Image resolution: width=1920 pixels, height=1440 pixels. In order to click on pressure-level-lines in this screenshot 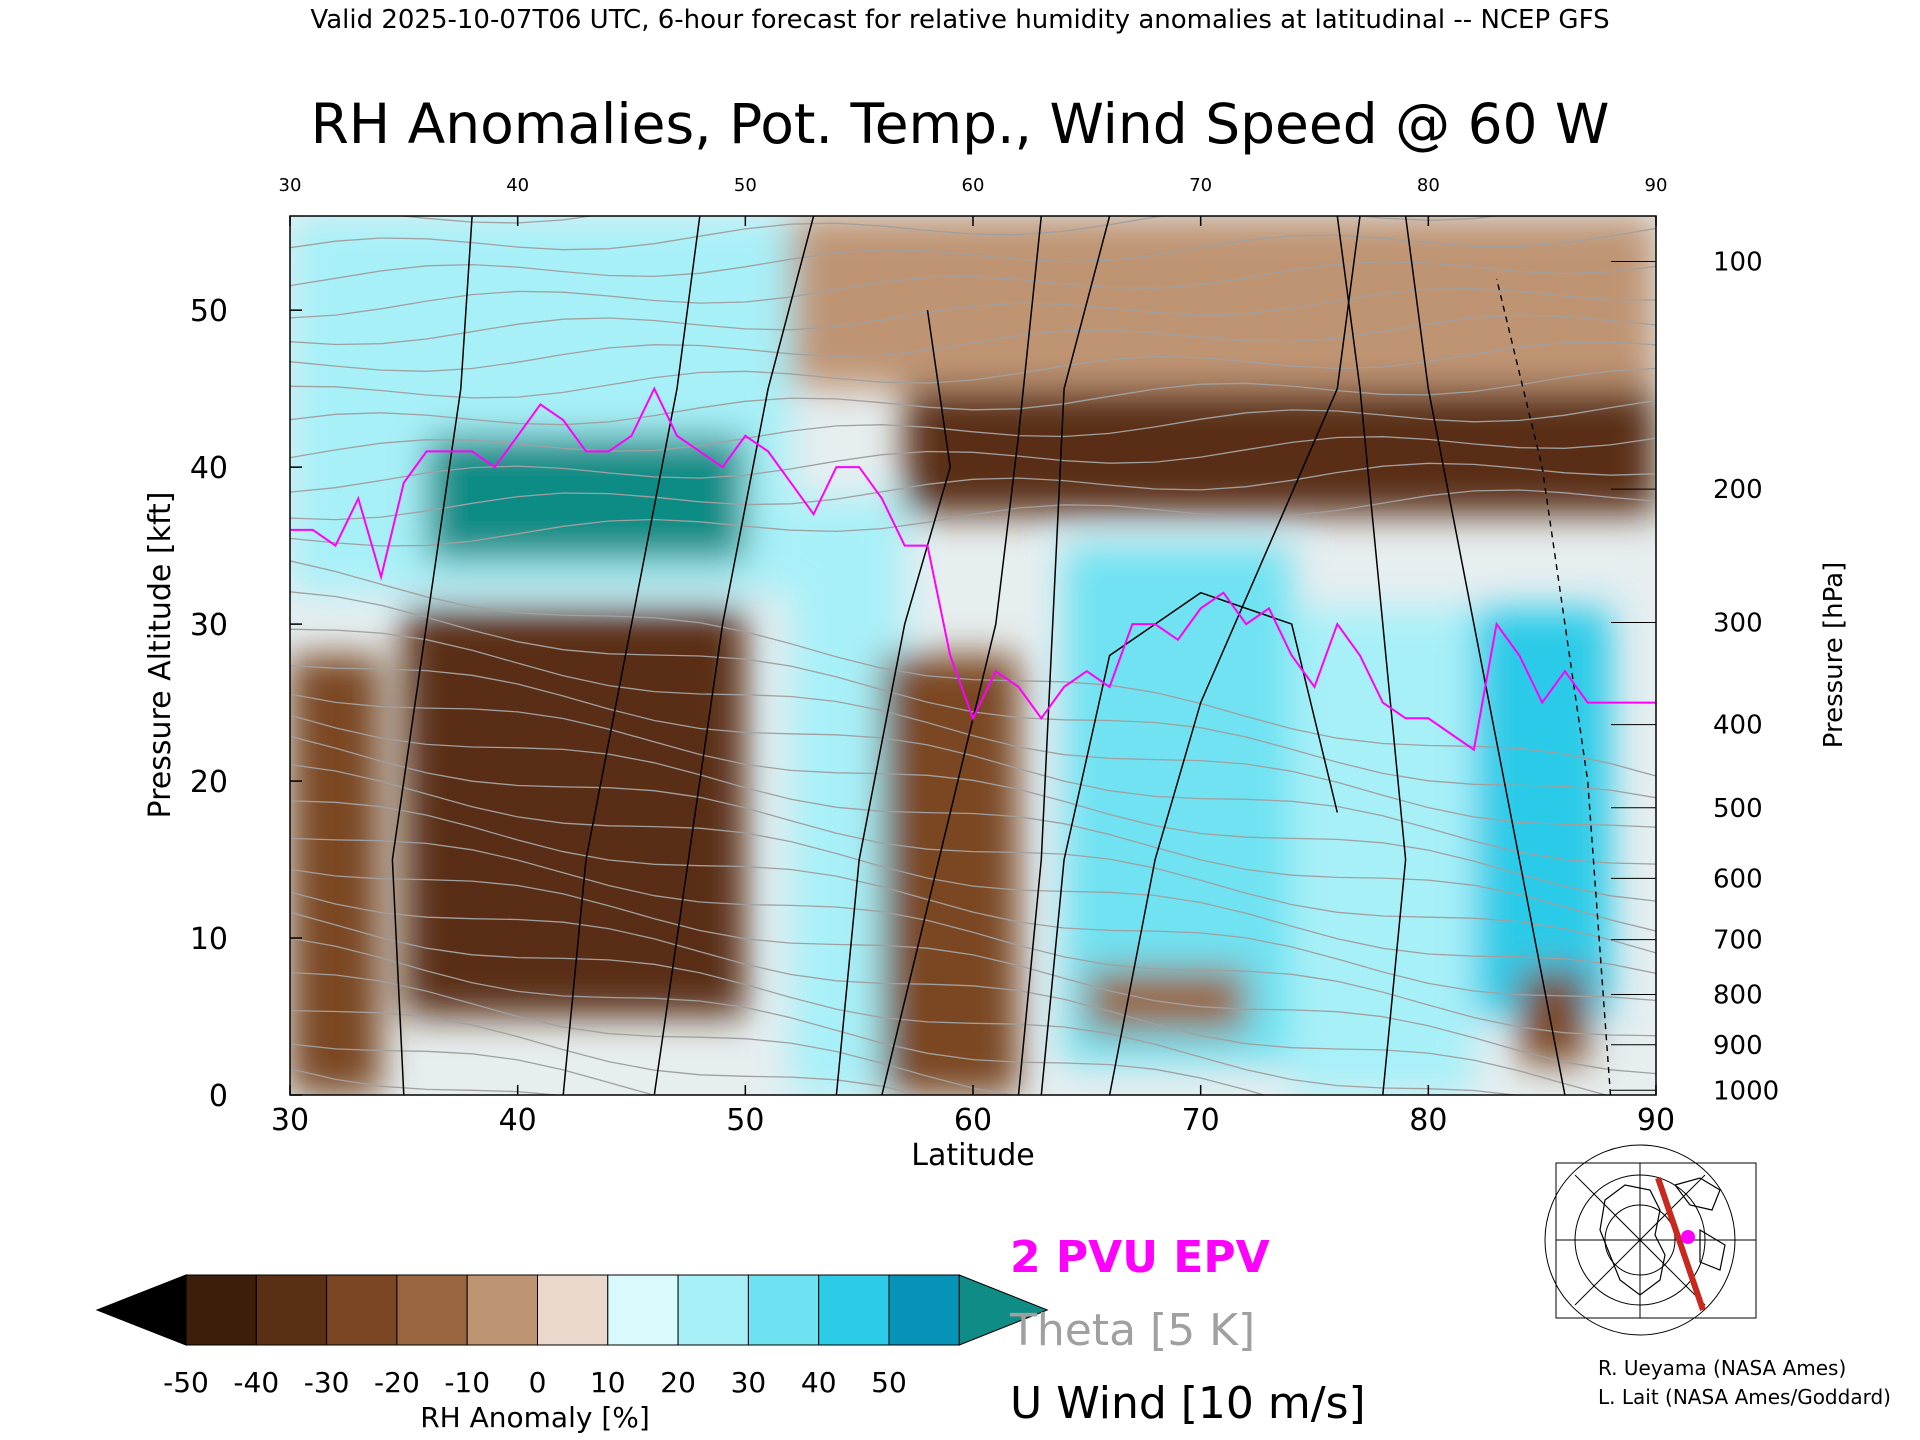, I will do `click(1633, 676)`.